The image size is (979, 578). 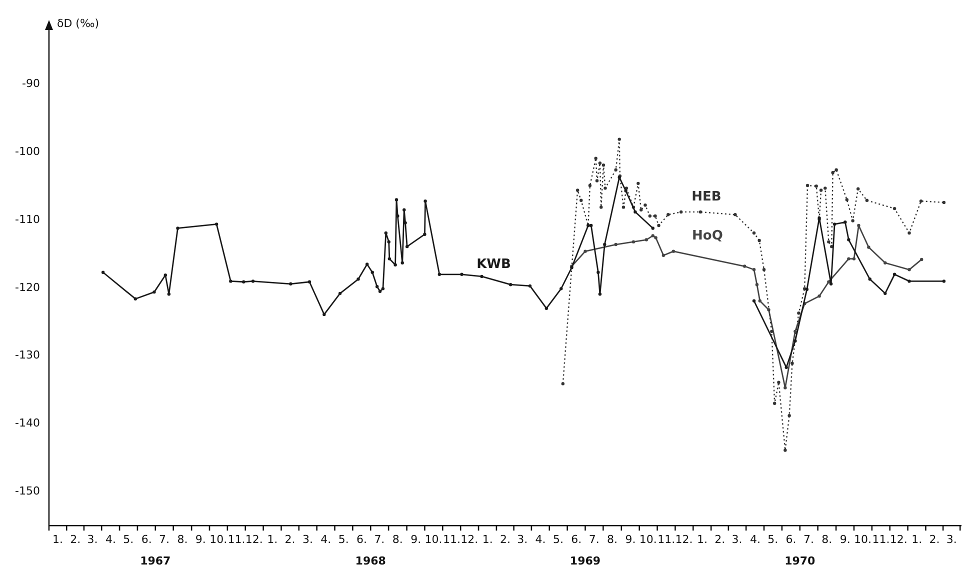 What do you see at coordinates (78, 23) in the screenshot?
I see `y-axis-title: δD (‰)` at bounding box center [78, 23].